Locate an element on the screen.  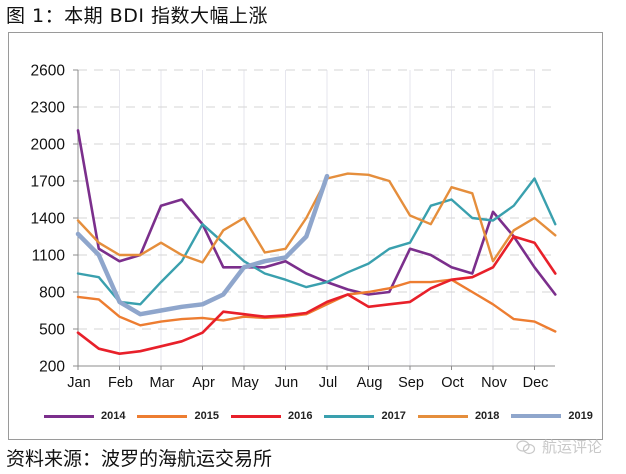
y-tick-label: 2300 is located at coordinates (48, 108).